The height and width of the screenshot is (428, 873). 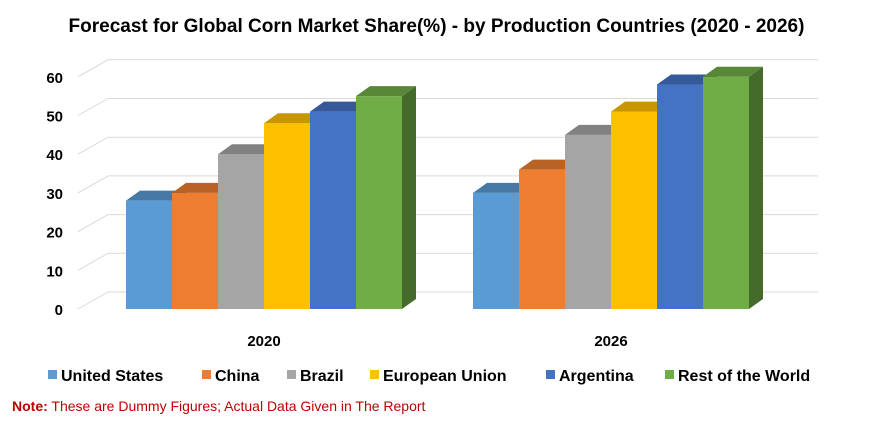 I want to click on y-tick-label: 0, so click(x=59, y=310).